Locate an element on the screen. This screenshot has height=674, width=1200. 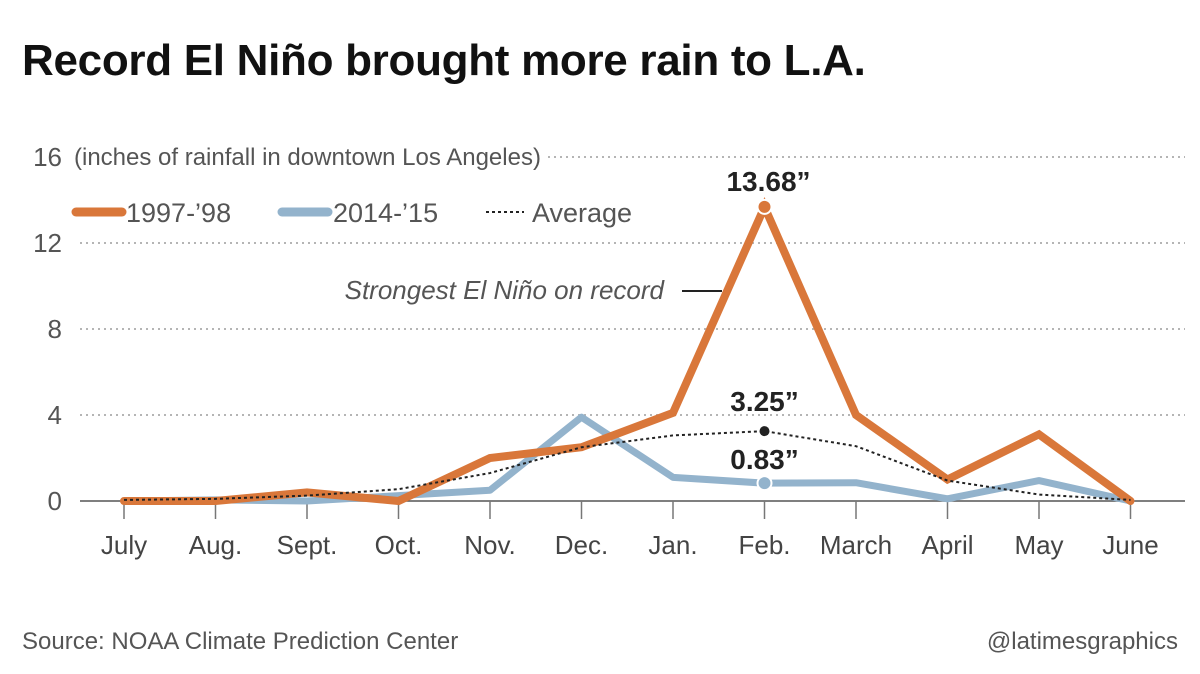
x-tick-label: Aug. is located at coordinates (216, 545).